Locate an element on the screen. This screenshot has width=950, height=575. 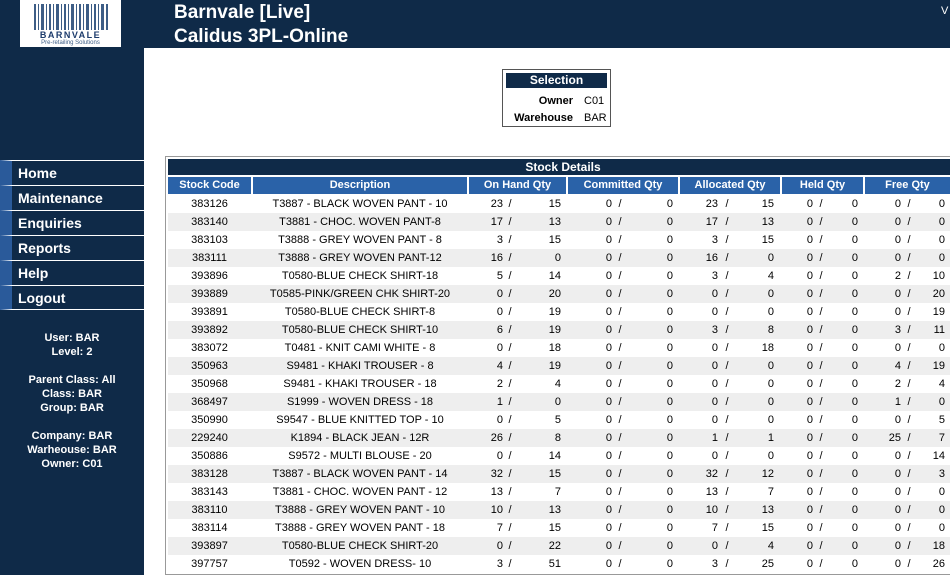
col-allocated-qty: Allocated Qty is located at coordinates (730, 185).